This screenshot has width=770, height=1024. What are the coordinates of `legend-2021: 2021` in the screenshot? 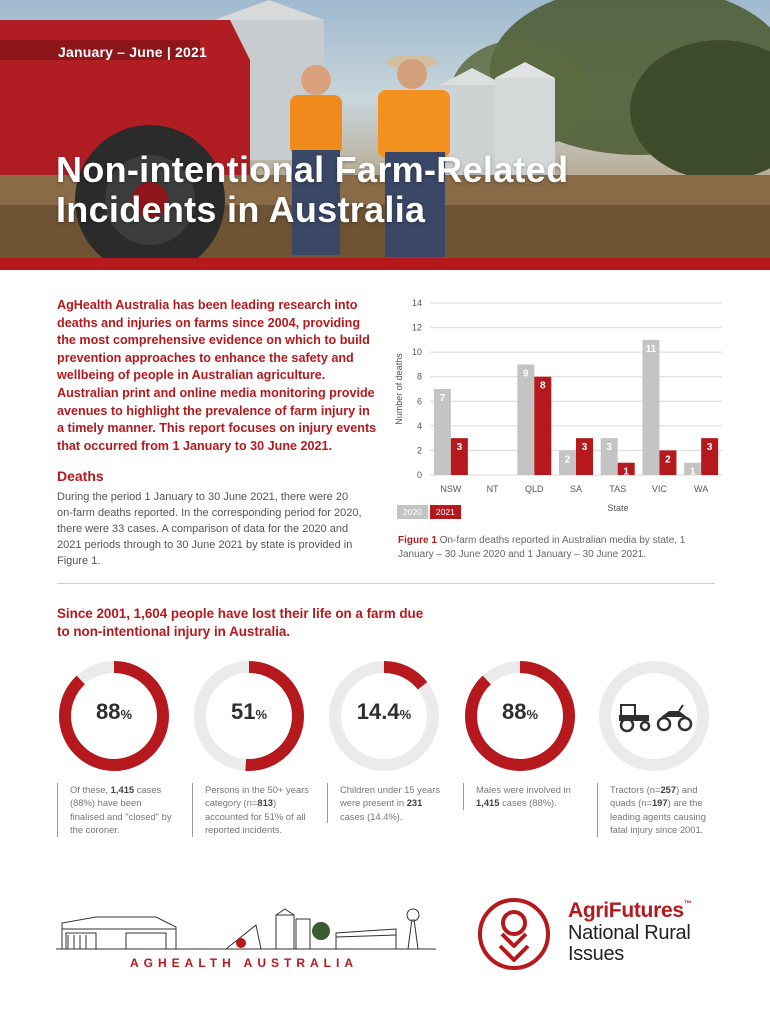 It's located at (445, 512).